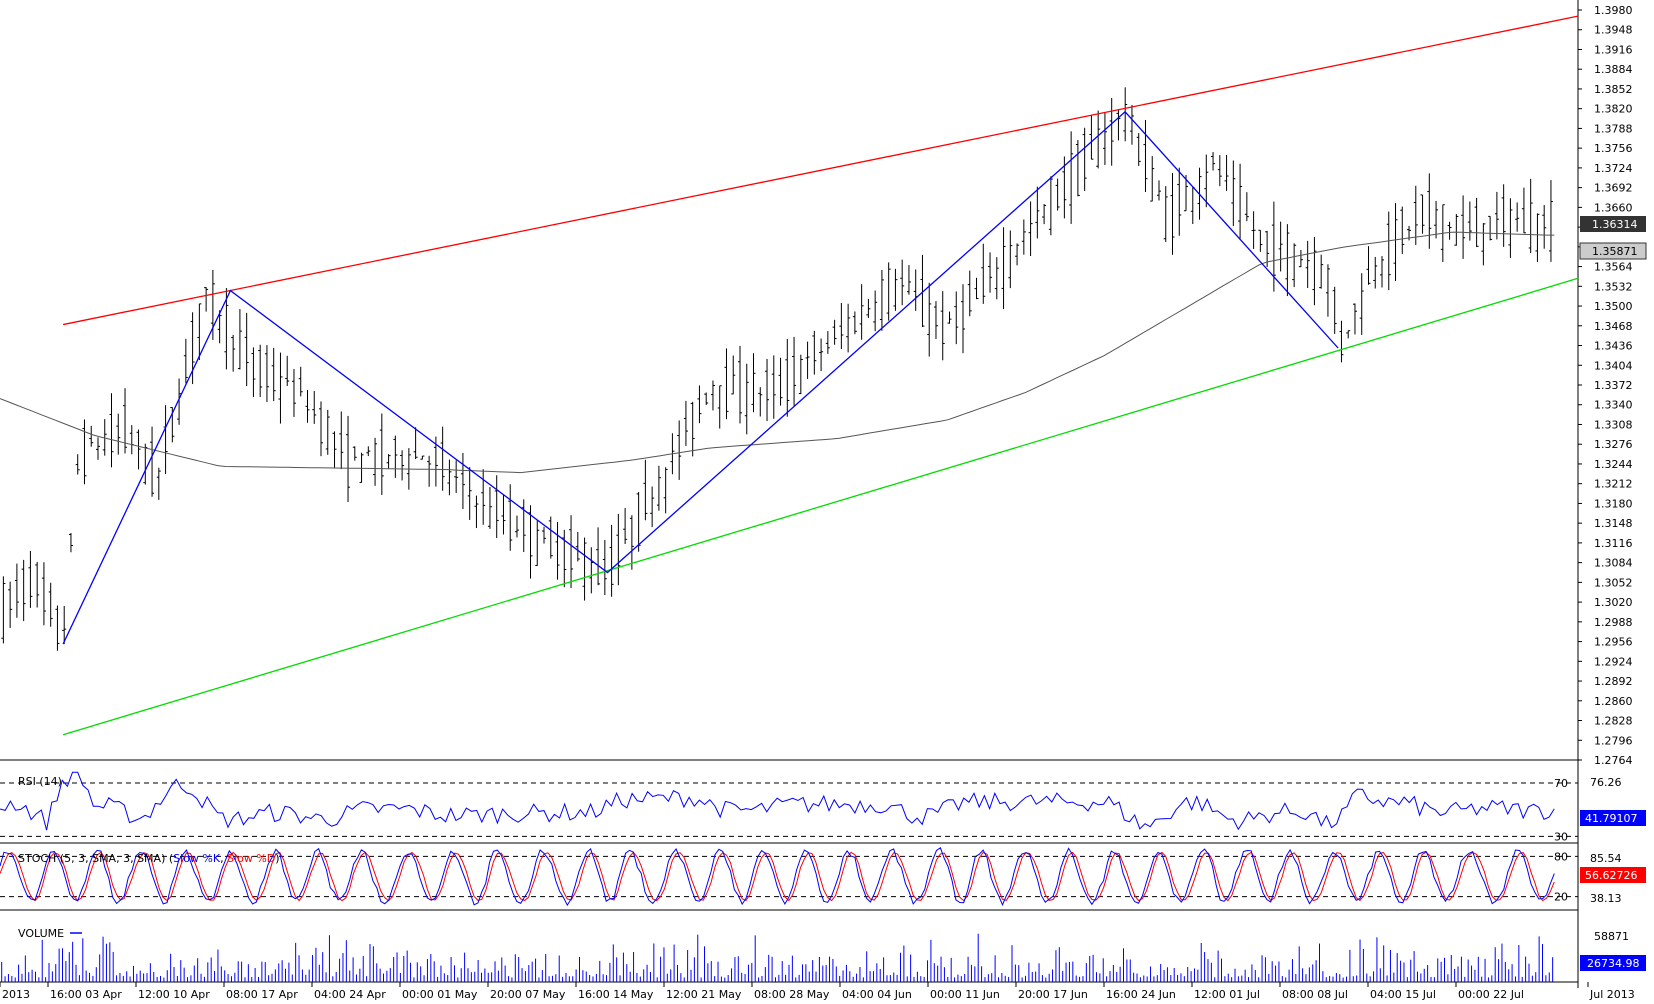 The image size is (1654, 1004). What do you see at coordinates (1613, 721) in the screenshot?
I see `price-tick-label: 1.2828` at bounding box center [1613, 721].